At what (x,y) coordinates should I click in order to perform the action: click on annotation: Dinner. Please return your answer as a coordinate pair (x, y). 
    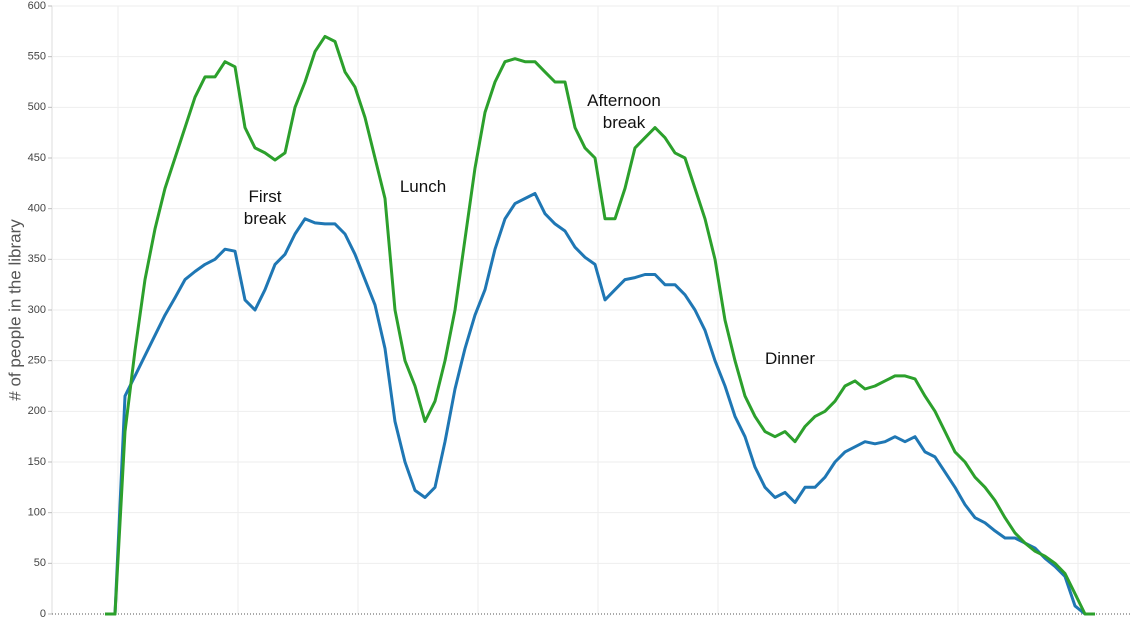
    Looking at the image, I should click on (790, 358).